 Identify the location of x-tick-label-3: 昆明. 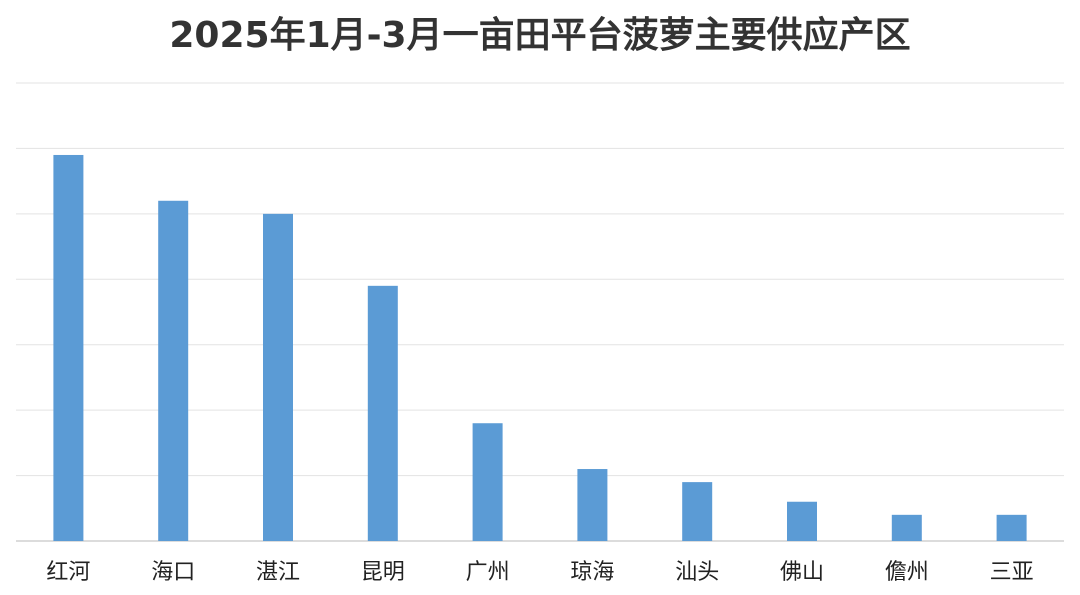
(383, 572).